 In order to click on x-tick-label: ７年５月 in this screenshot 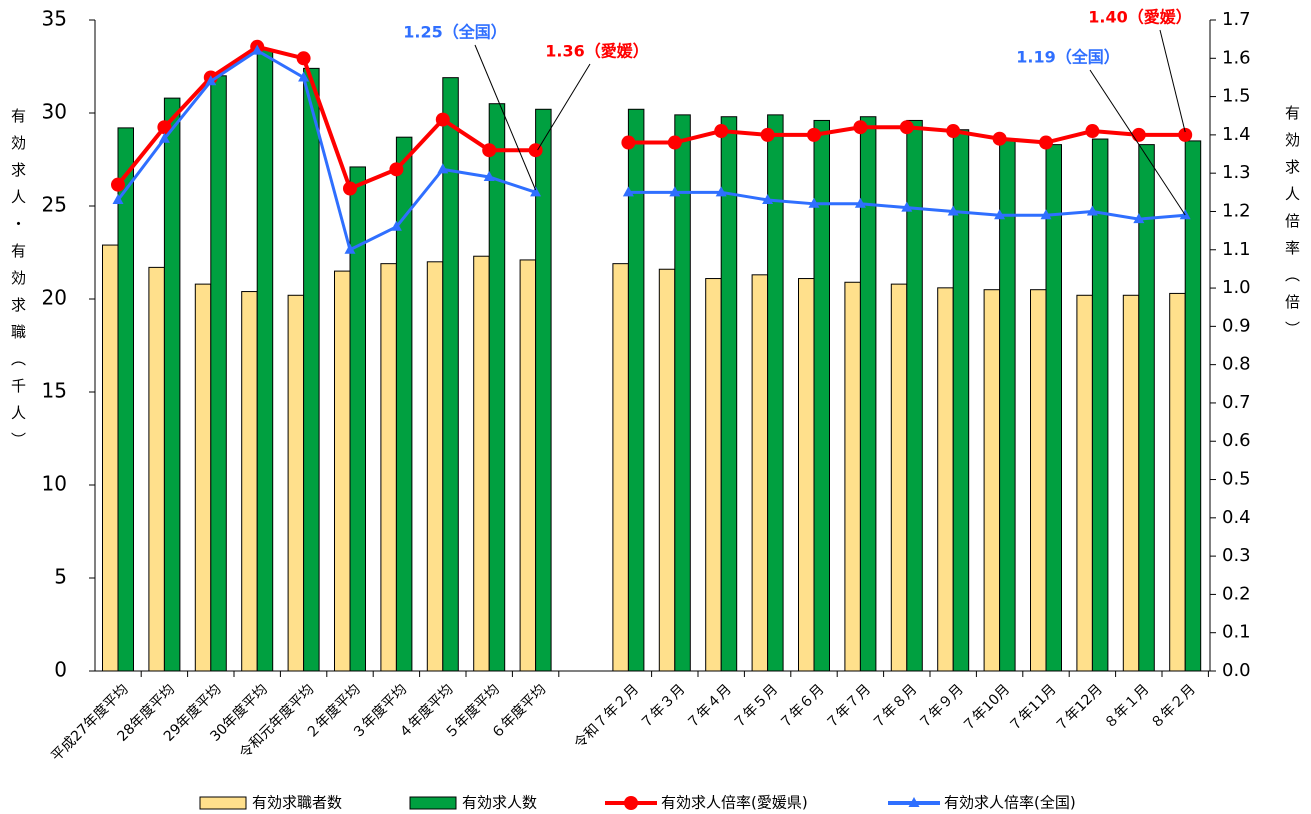, I will do `click(755, 706)`.